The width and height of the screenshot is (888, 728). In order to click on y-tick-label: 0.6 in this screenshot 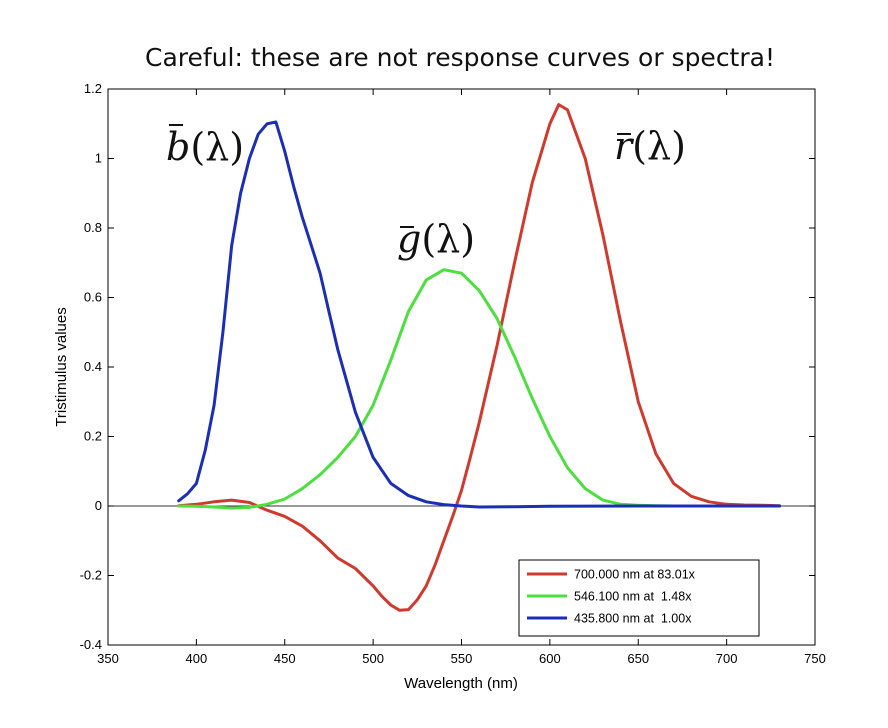, I will do `click(93, 297)`.